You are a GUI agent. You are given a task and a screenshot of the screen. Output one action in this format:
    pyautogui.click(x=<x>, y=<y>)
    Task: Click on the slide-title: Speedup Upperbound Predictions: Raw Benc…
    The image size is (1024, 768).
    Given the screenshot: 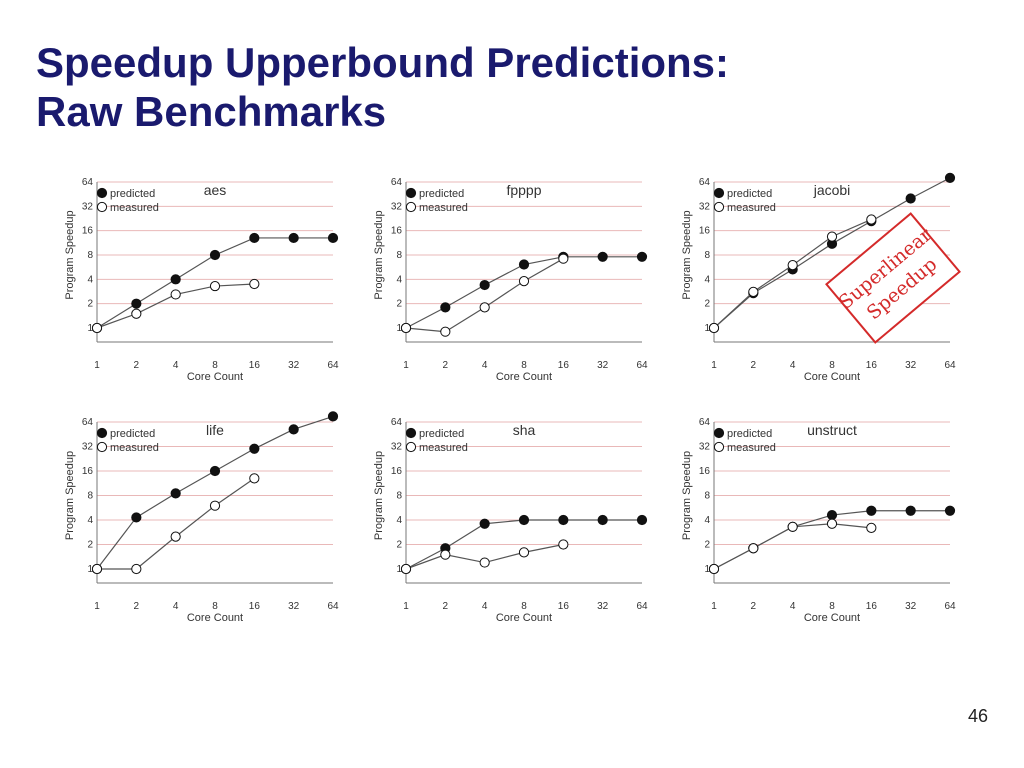 What is the action you would take?
    pyautogui.click(x=382, y=87)
    